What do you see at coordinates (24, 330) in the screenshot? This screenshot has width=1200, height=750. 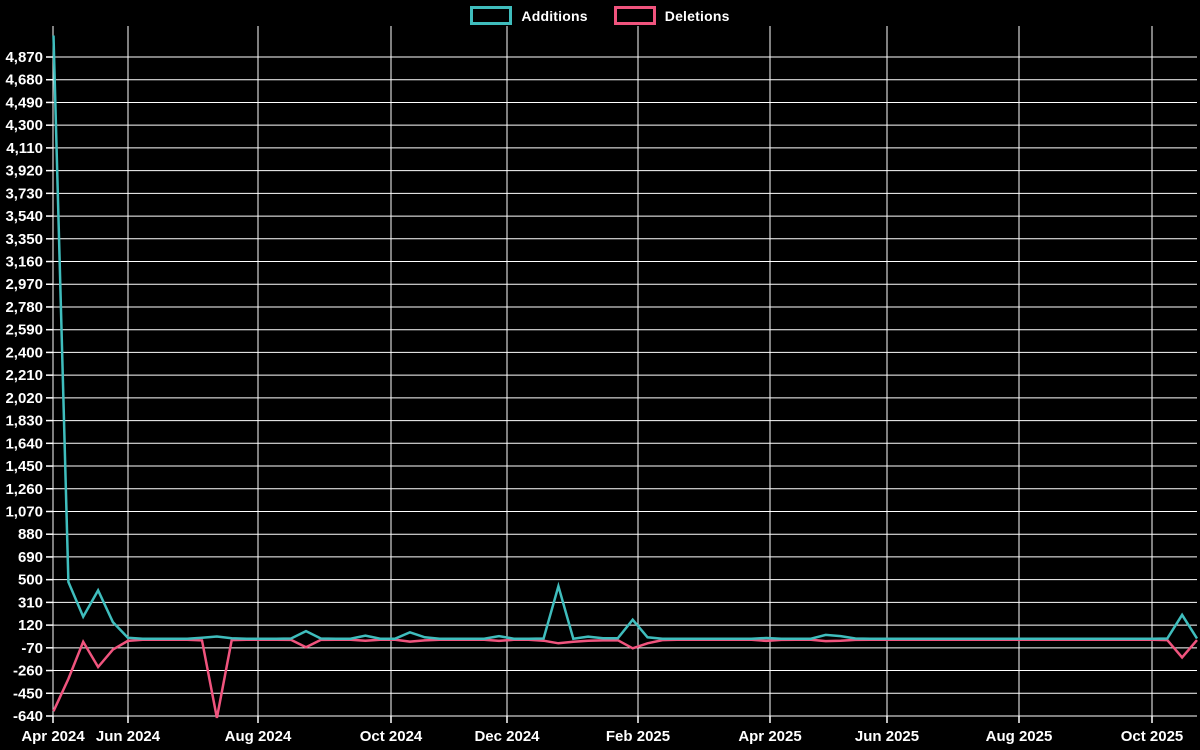 I see `y-tick-label: 2,590` at bounding box center [24, 330].